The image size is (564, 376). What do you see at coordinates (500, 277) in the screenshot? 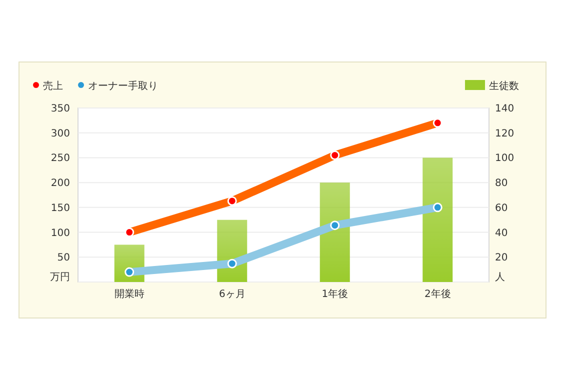
I see `y2-tick-label: 人` at bounding box center [500, 277].